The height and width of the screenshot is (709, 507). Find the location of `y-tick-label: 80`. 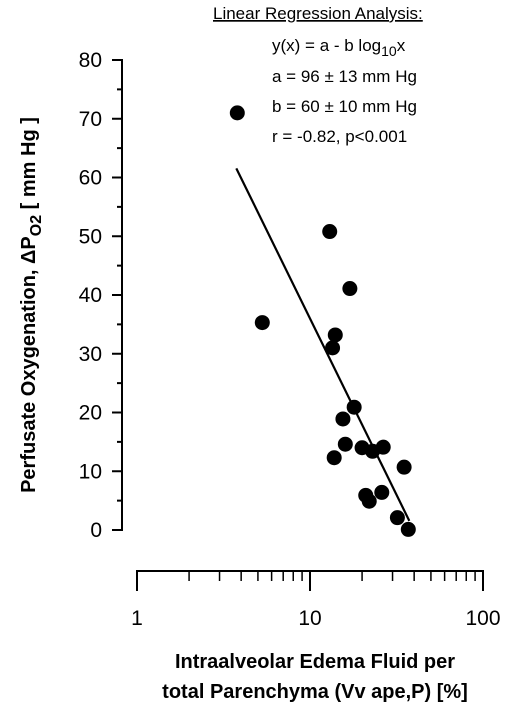

y-tick-label: 80 is located at coordinates (90, 60).